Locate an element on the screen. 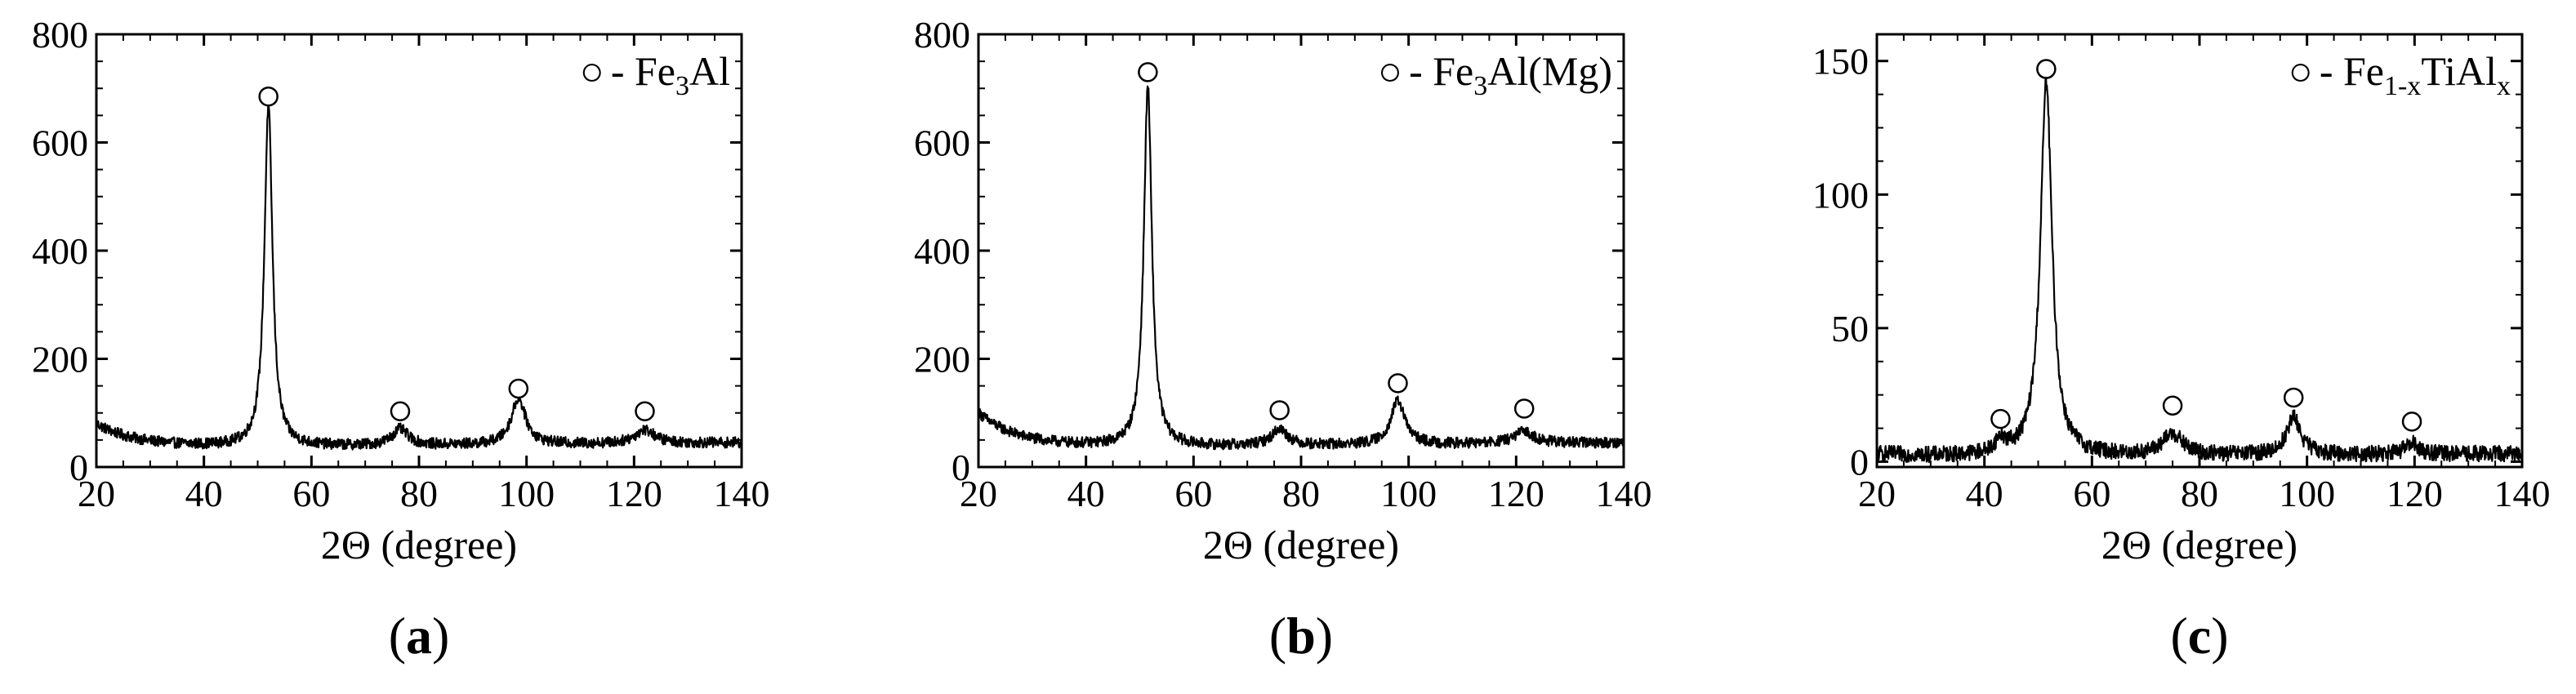 The width and height of the screenshot is (2576, 694). panel-label: (a) is located at coordinates (419, 636).